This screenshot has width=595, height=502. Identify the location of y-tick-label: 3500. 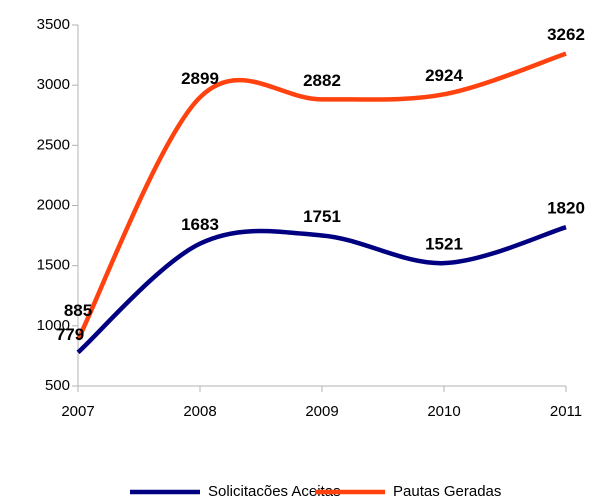
(53, 24).